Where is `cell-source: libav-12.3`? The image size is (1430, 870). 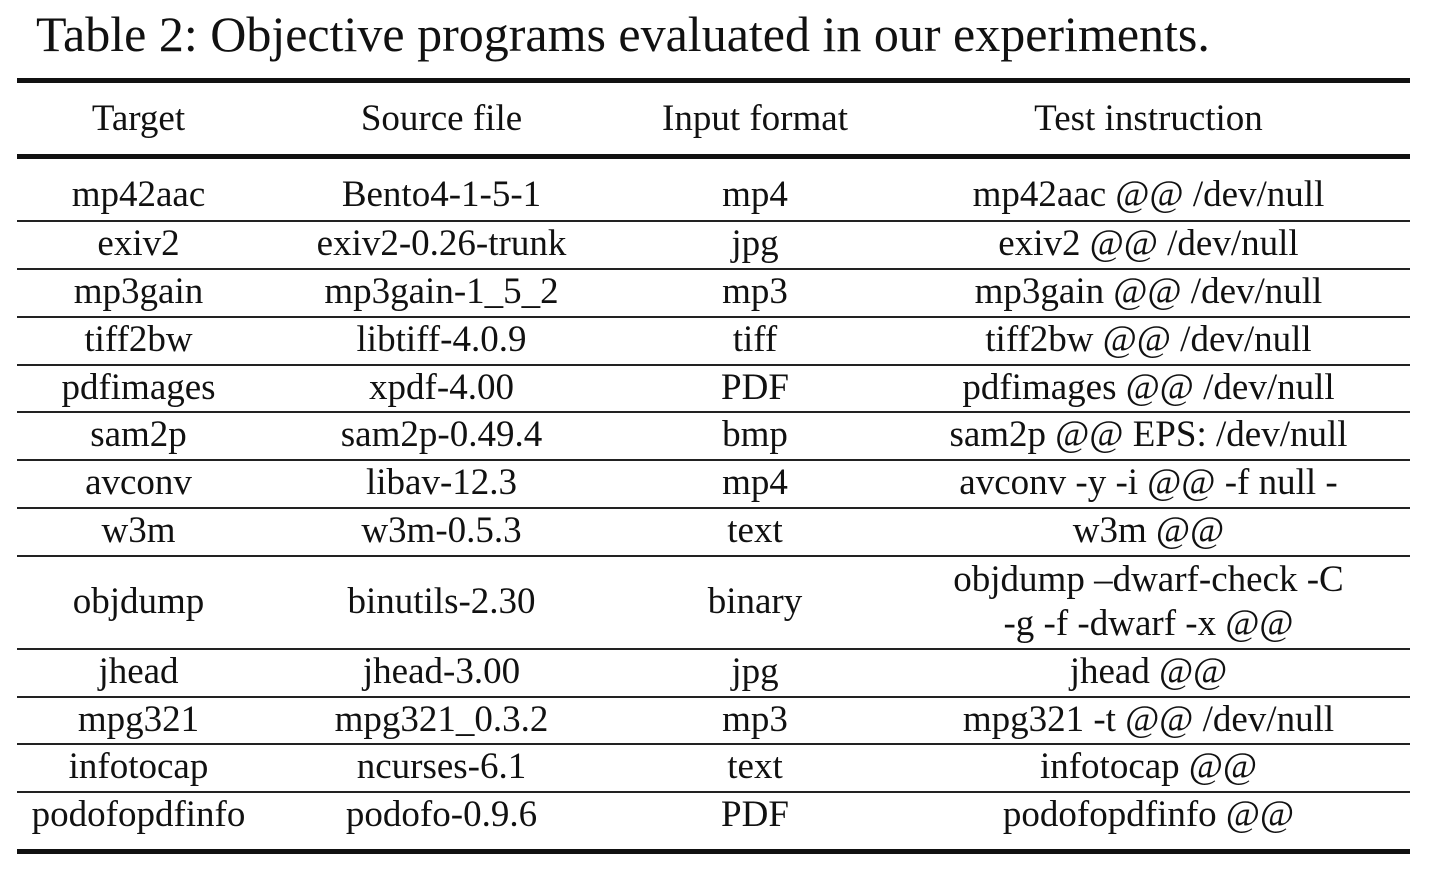 cell-source: libav-12.3 is located at coordinates (441, 482).